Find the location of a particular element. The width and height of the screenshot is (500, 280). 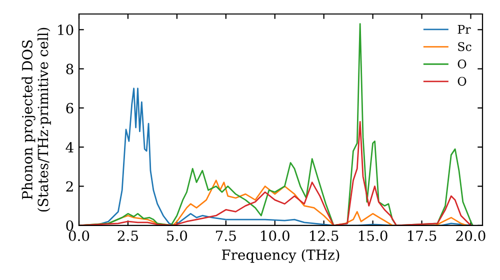

y-tick-label: 2 is located at coordinates (69, 186).